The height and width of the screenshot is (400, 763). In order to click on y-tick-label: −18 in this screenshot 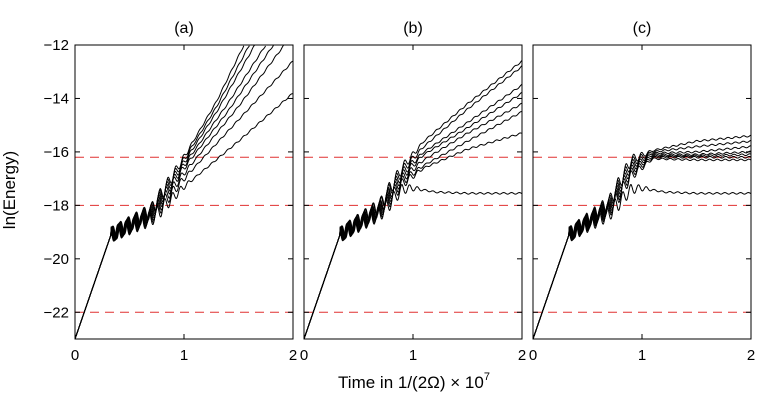, I will do `click(56, 205)`.